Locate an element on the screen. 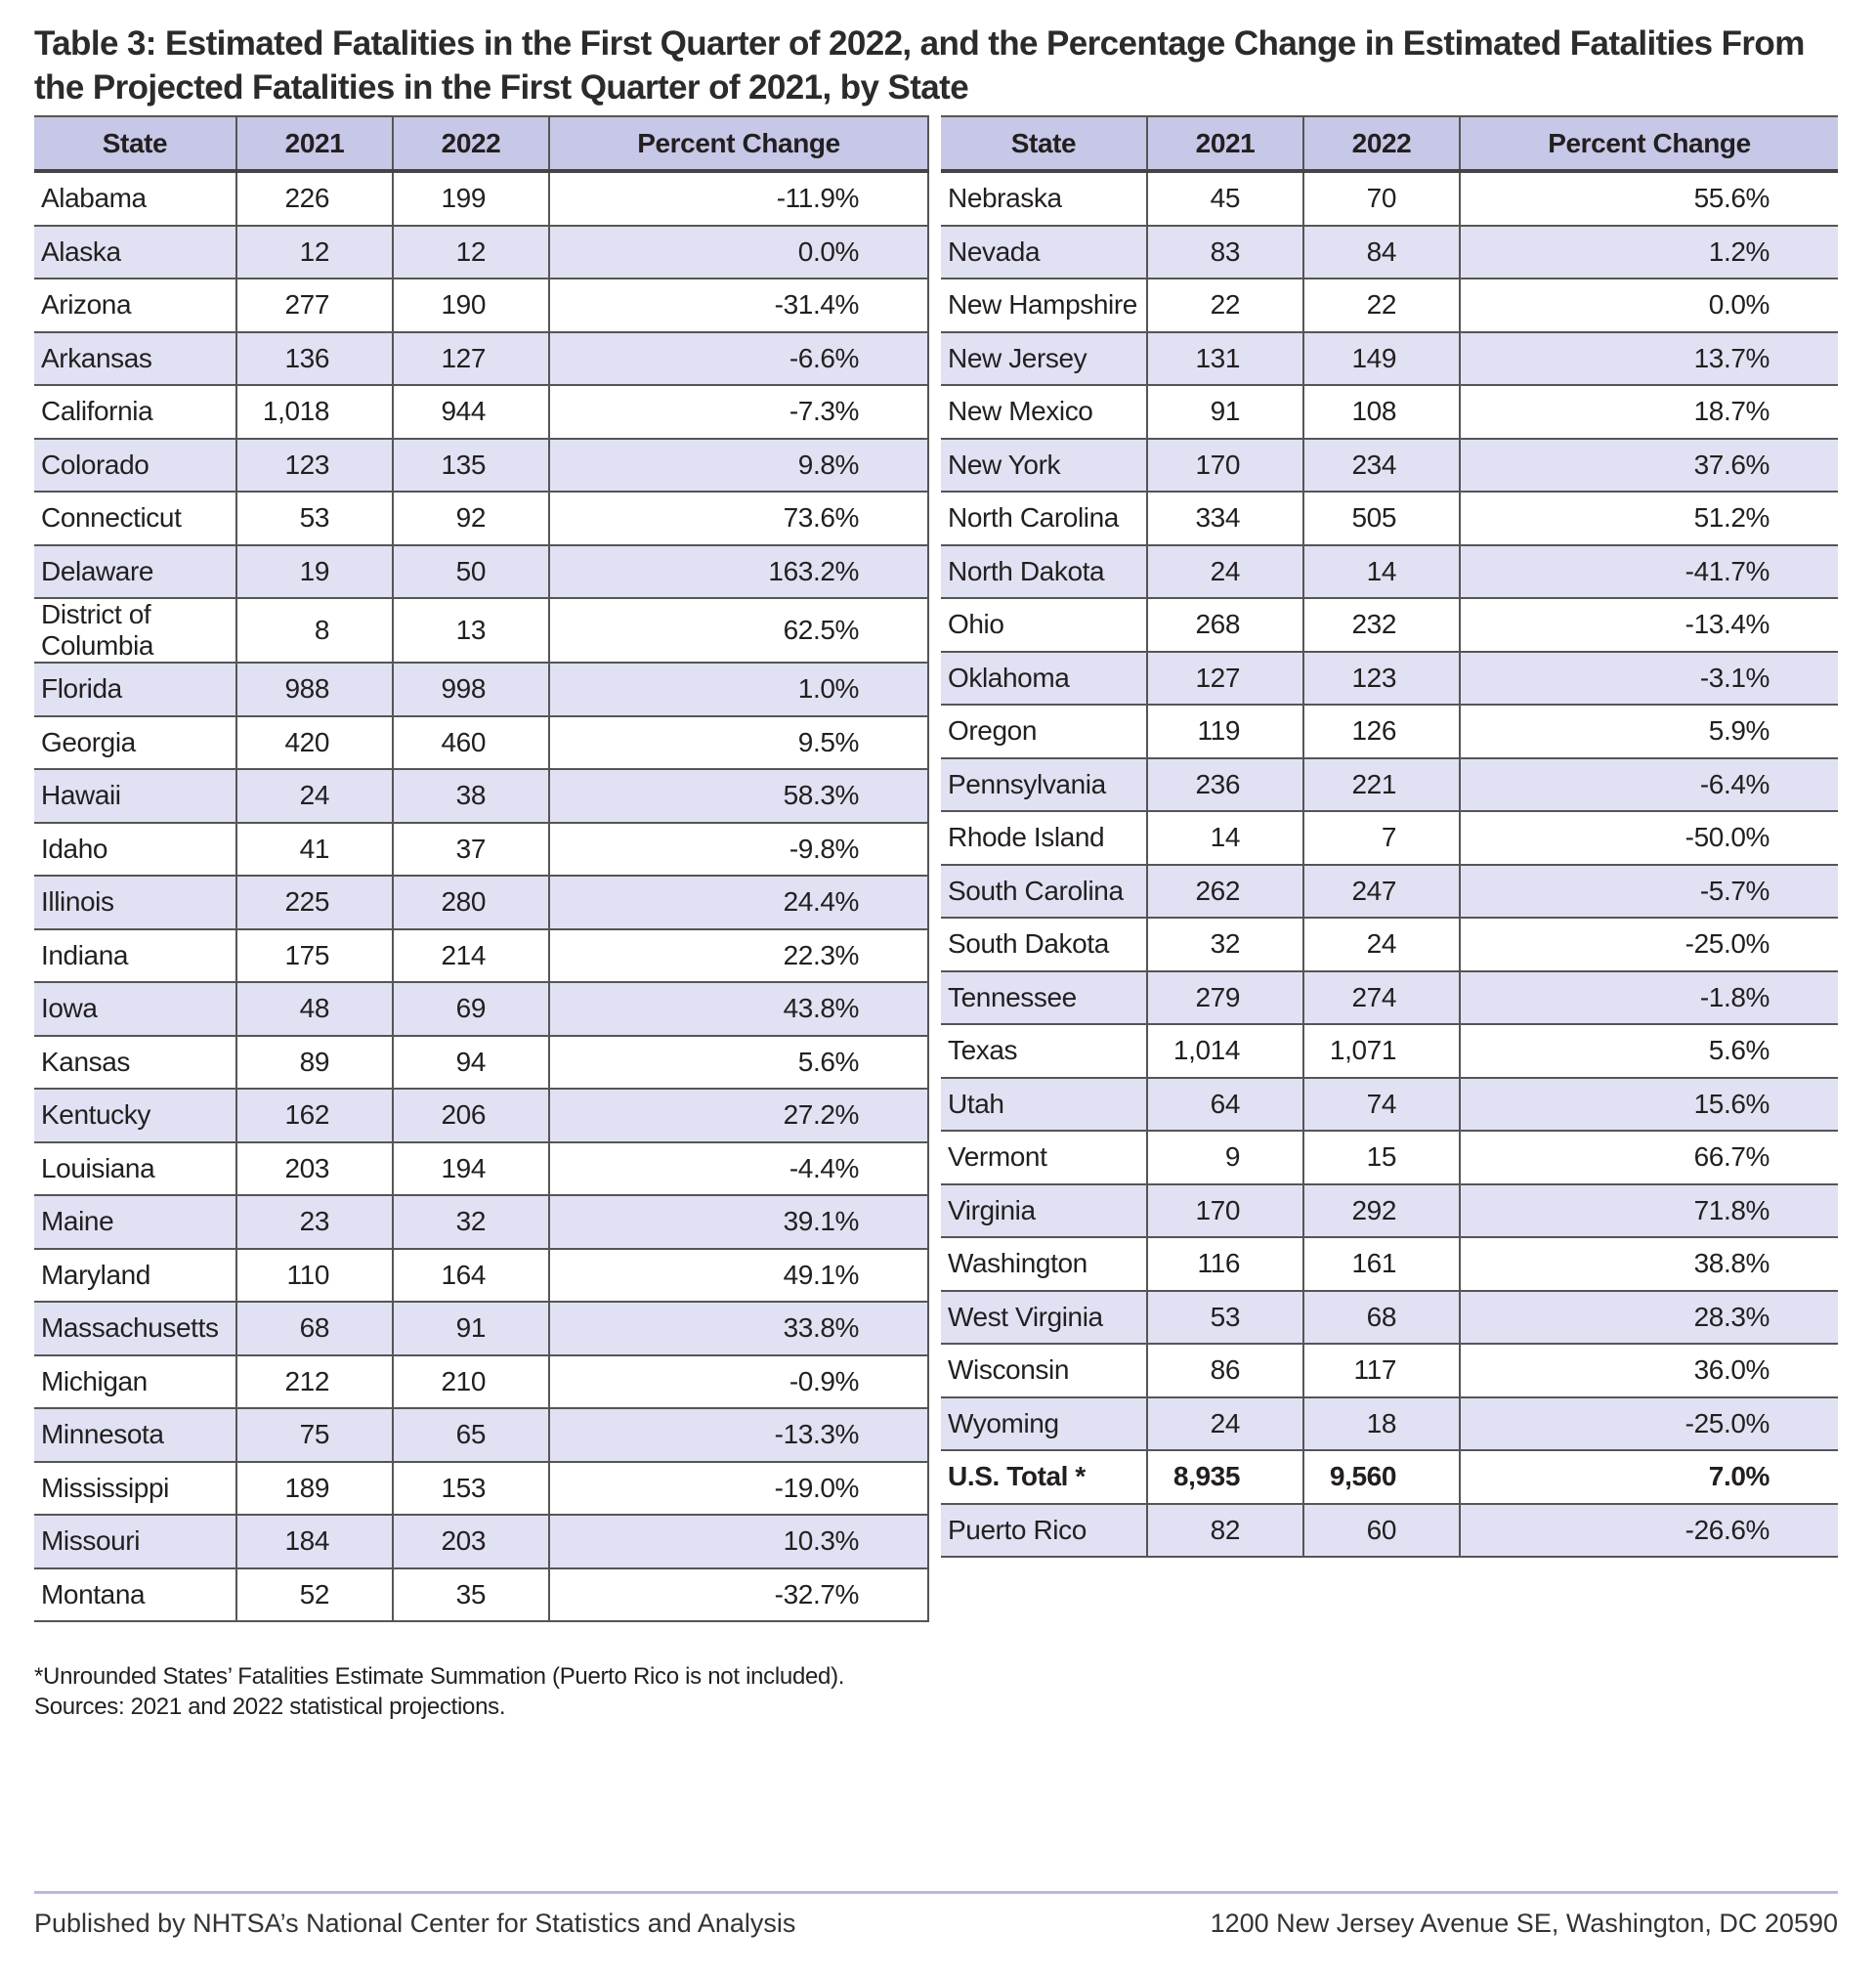  cell-fatalities-2021: 8,935 is located at coordinates (1225, 1477).